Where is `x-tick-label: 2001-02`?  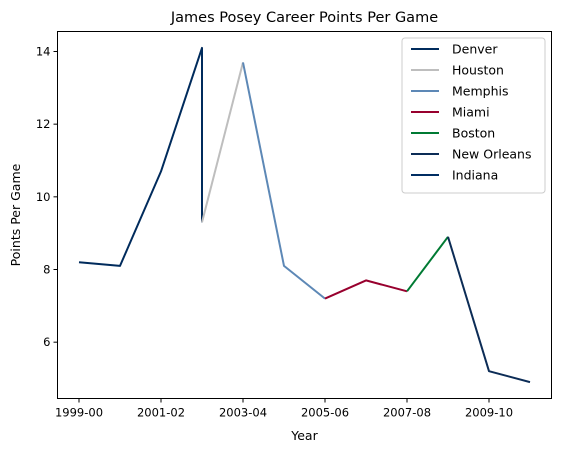
x-tick-label: 2001-02 is located at coordinates (161, 413).